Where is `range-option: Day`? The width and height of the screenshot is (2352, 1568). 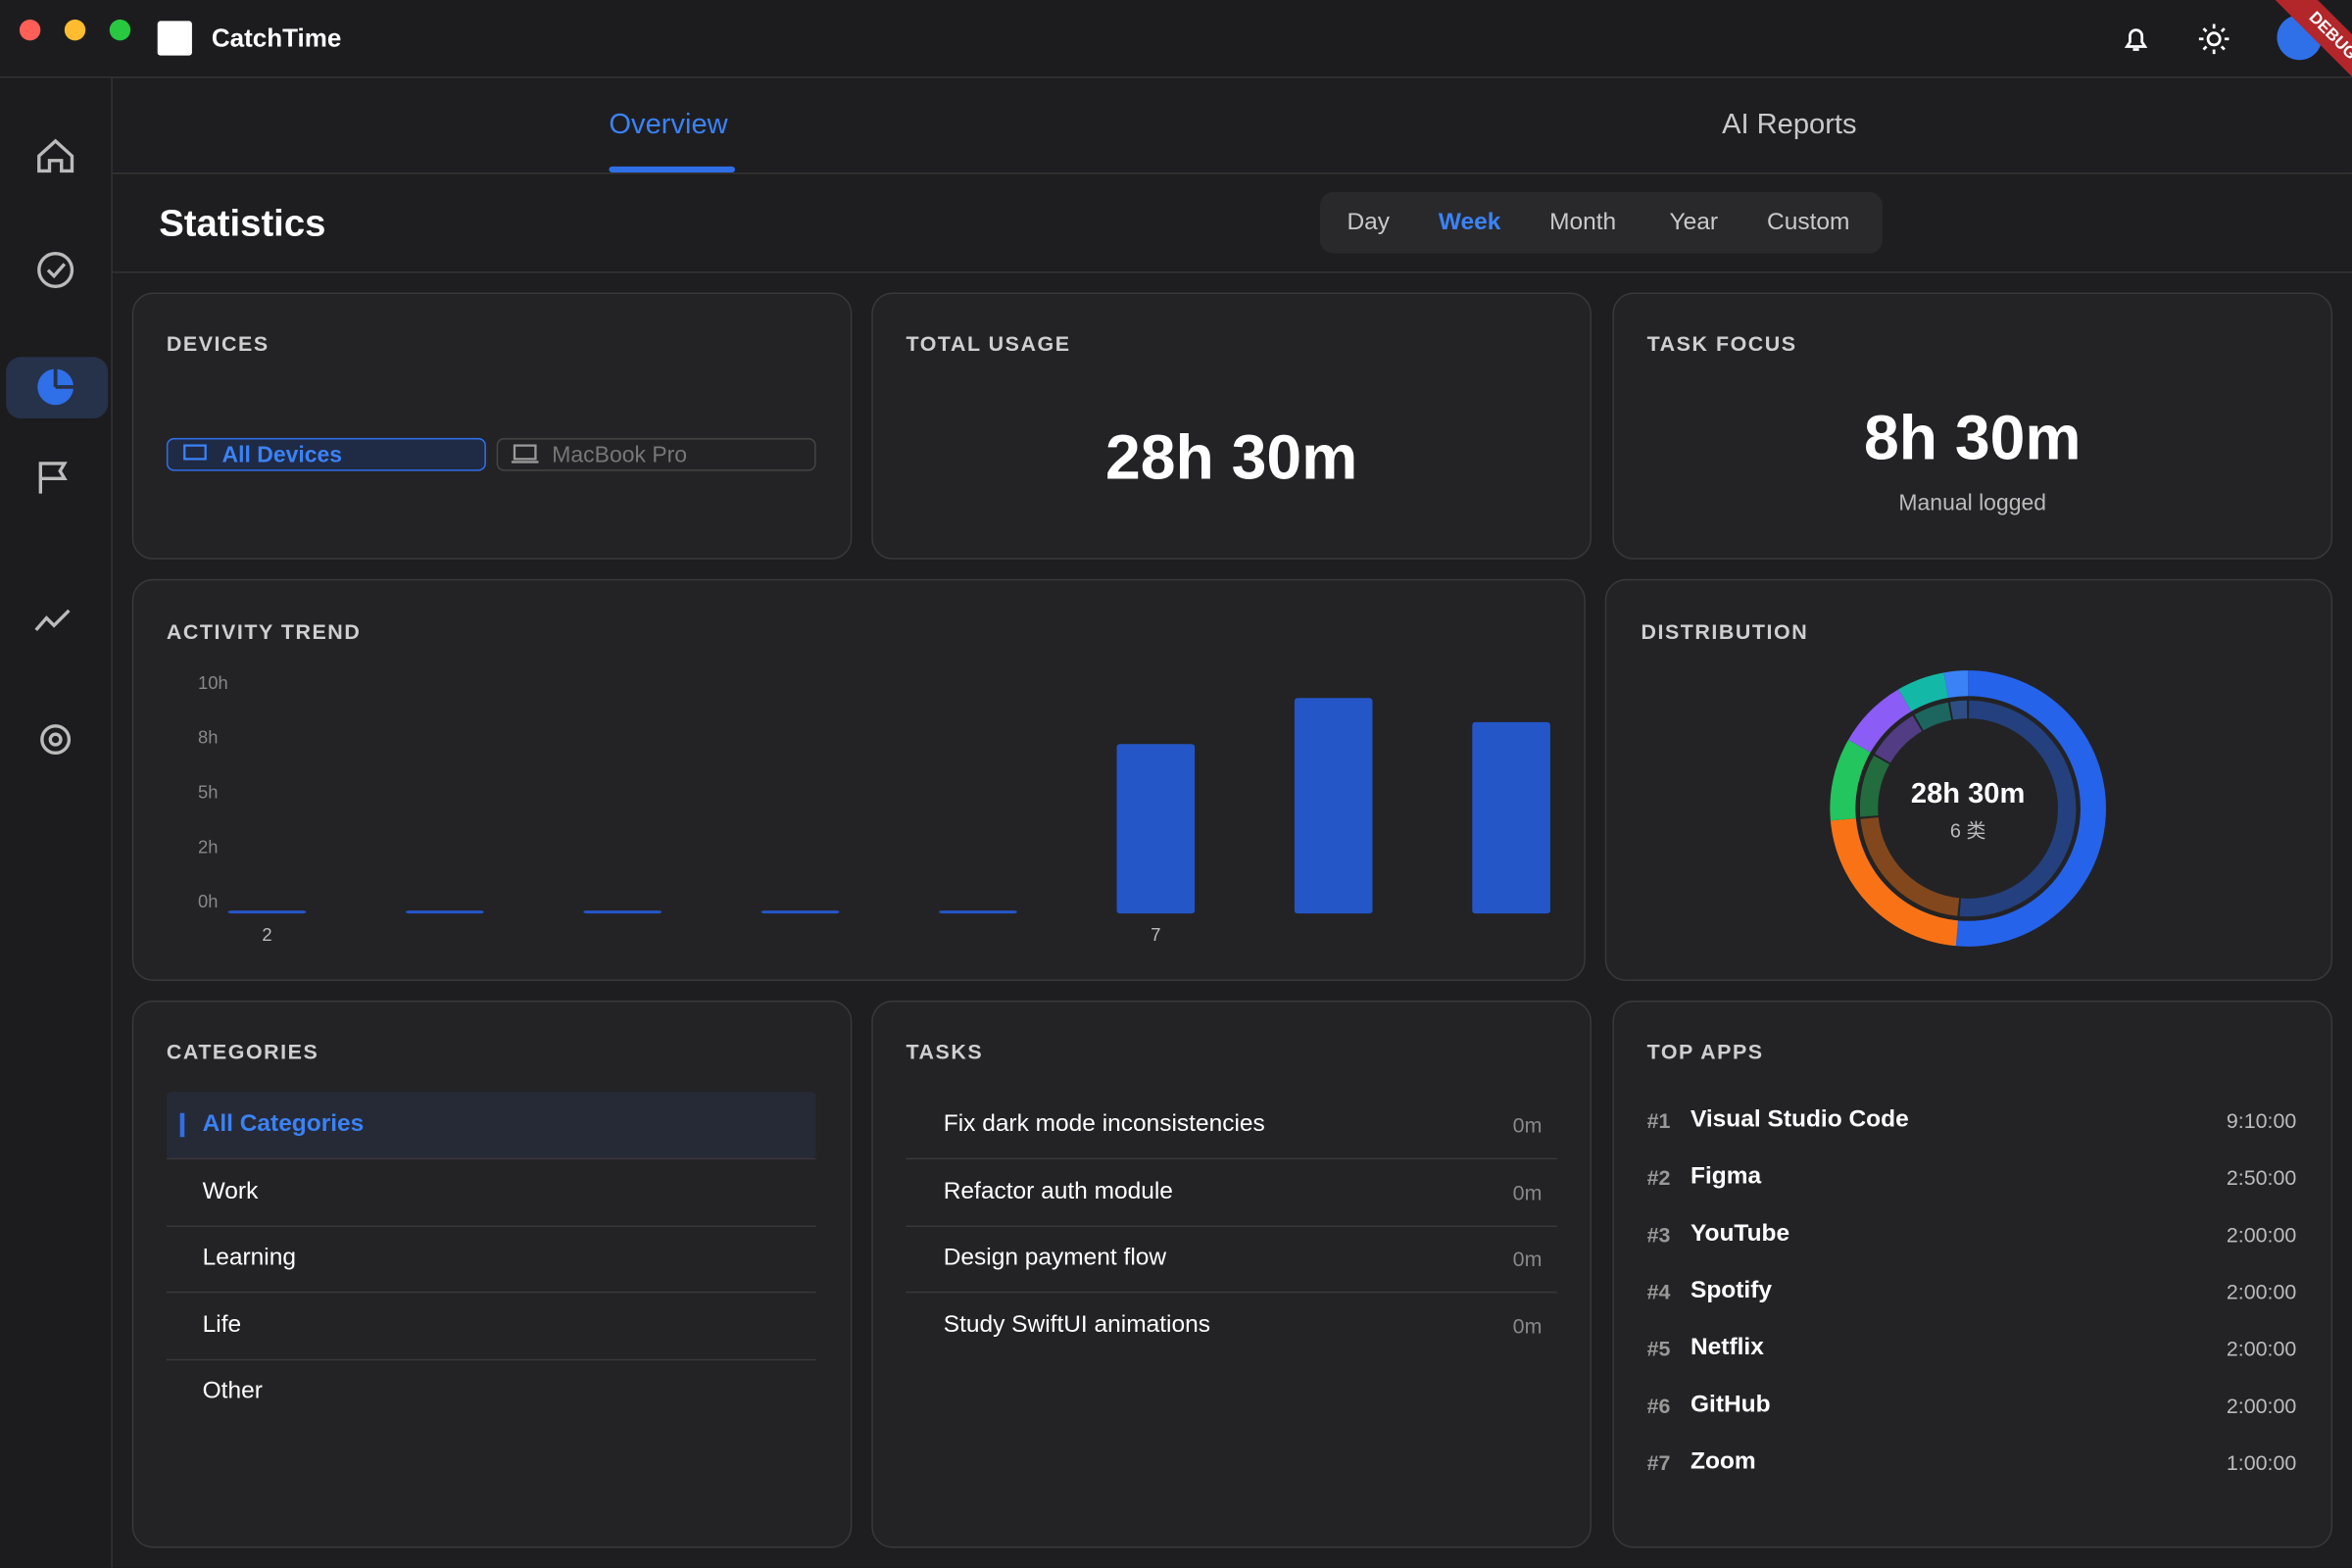 range-option: Day is located at coordinates (1369, 223).